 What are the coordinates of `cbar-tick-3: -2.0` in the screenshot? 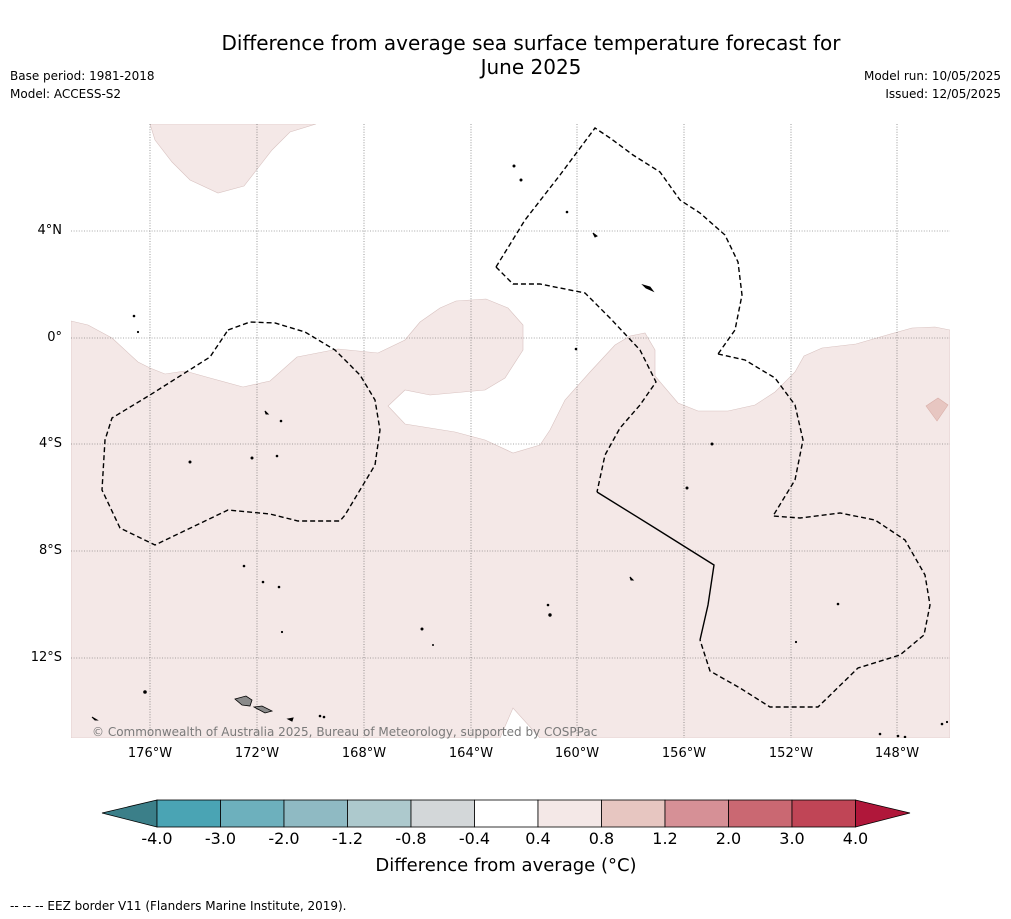 It's located at (284, 838).